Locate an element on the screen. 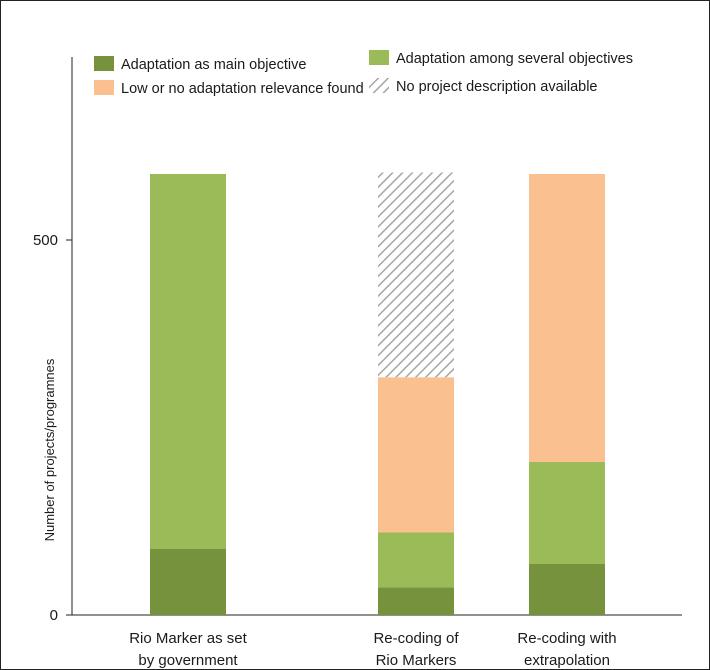 The height and width of the screenshot is (670, 710). legend-label: Low or no adaptation relevance found is located at coordinates (242, 89).